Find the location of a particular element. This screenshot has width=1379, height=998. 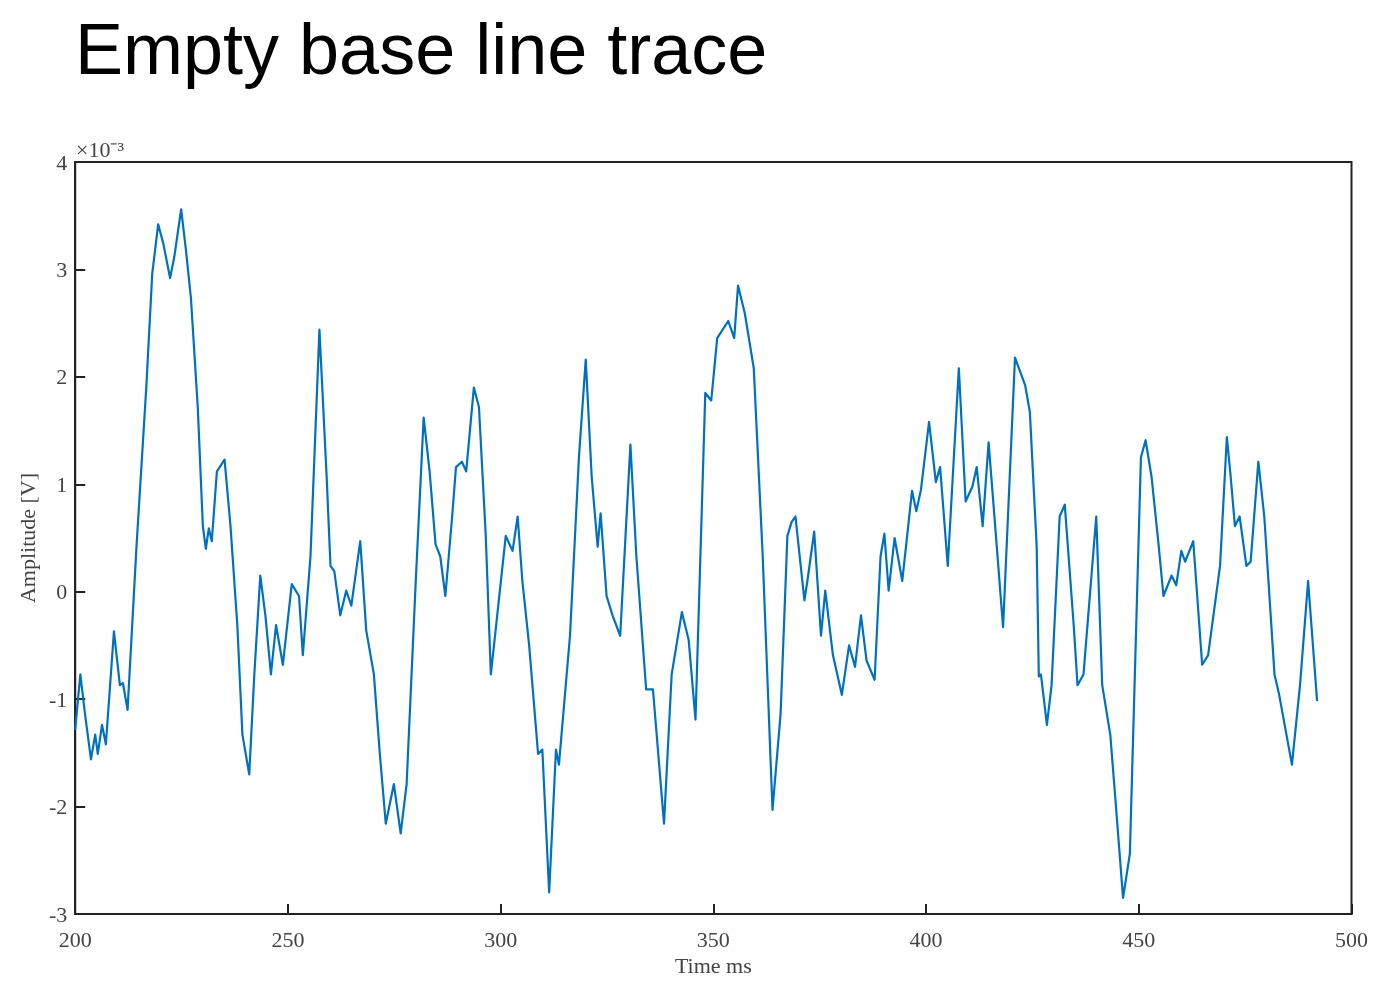

y-tick-label: 0 is located at coordinates (62, 592).